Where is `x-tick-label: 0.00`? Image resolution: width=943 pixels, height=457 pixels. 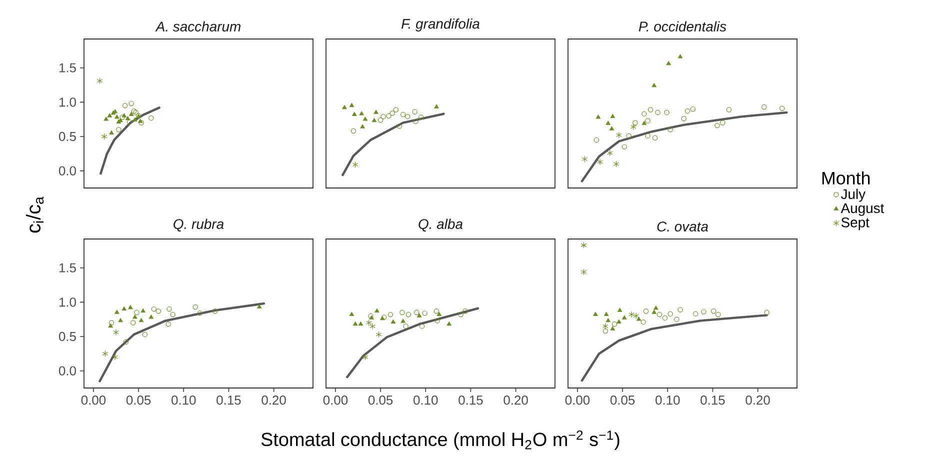
x-tick-label: 0.00 is located at coordinates (93, 400).